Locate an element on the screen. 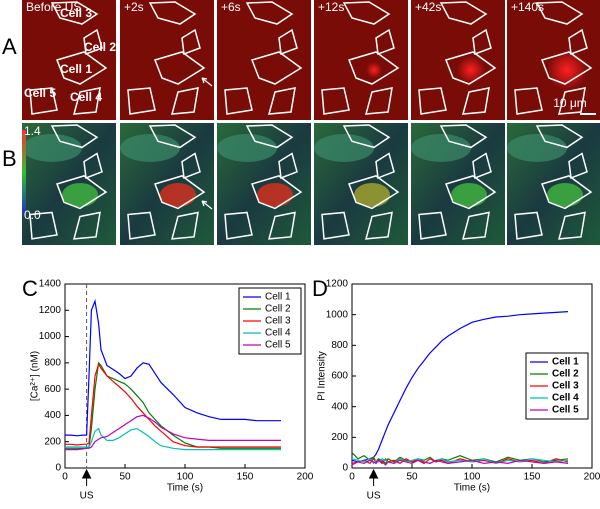  legend-label: Cell 5 is located at coordinates (565, 410).